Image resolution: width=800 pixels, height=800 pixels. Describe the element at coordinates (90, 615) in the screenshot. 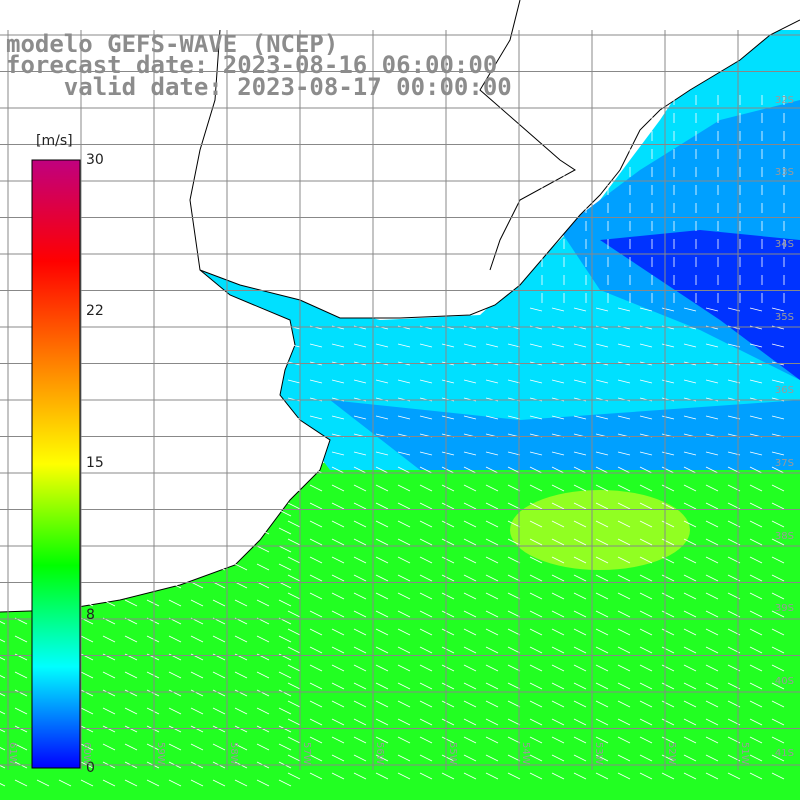

I see `colorbar-tick-8: 8` at that location.